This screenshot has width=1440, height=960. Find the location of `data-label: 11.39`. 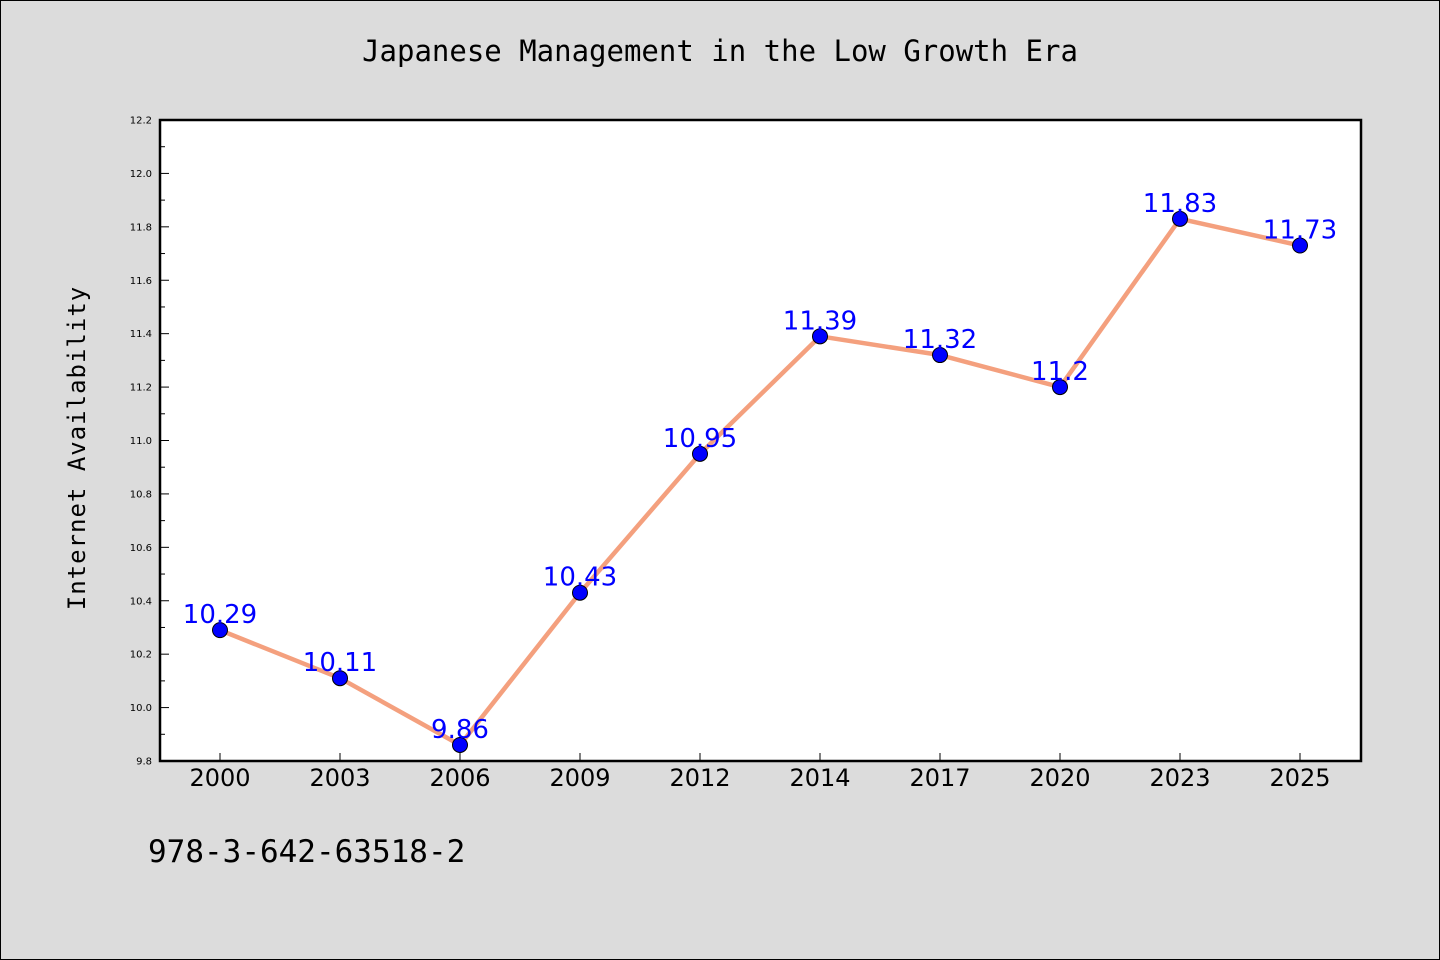

data-label: 11.39 is located at coordinates (820, 321).